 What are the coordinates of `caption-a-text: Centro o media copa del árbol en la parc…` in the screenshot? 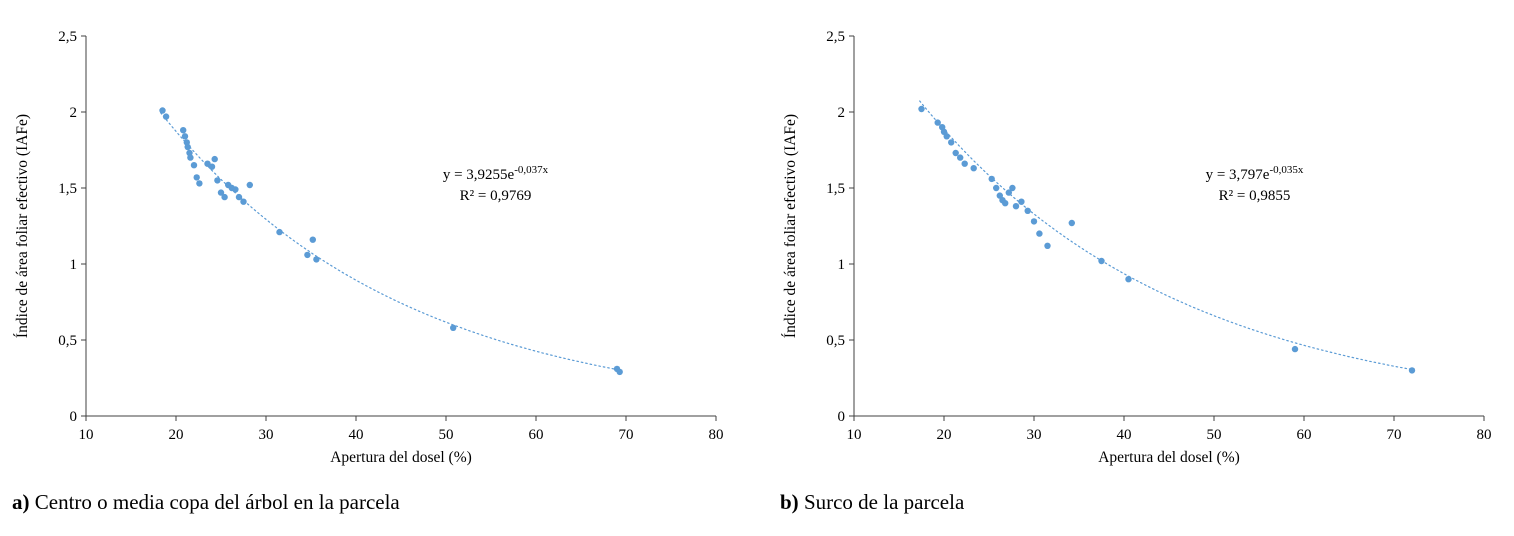 It's located at (214, 502).